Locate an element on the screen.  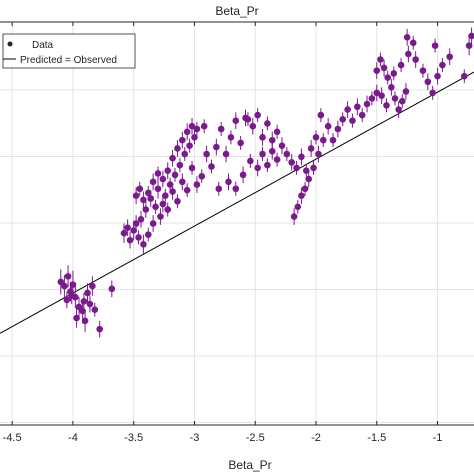
x-axis-label: Beta_Pr is located at coordinates (249, 465).